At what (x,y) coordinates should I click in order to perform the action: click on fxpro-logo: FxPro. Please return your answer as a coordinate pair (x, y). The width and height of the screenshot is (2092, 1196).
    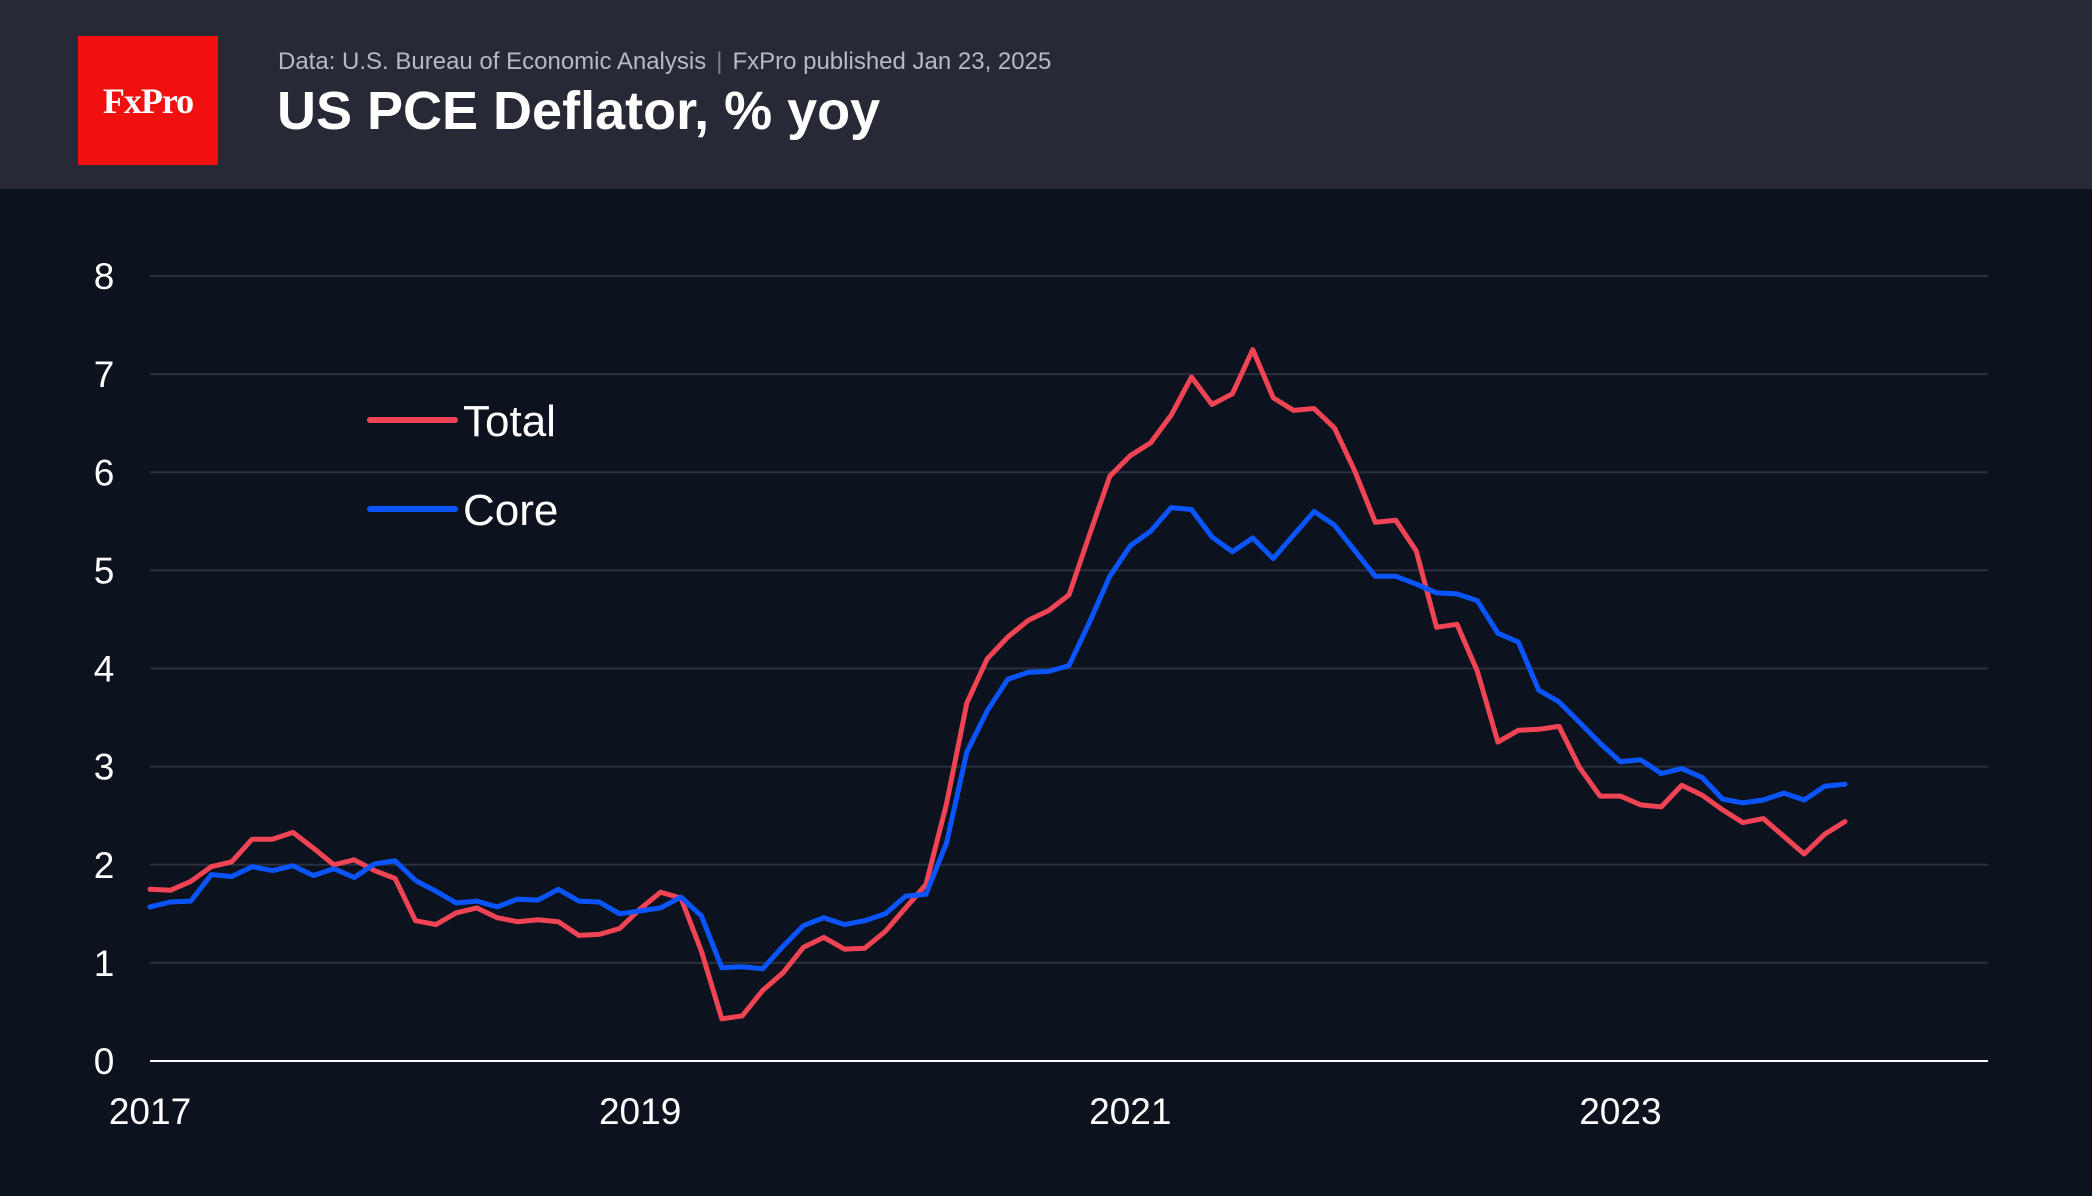
    Looking at the image, I should click on (148, 100).